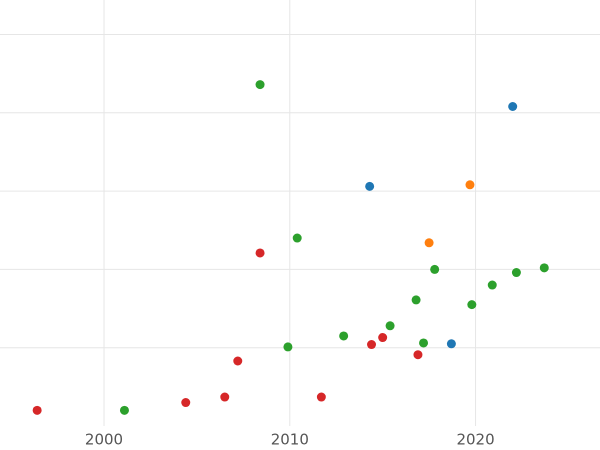 Image resolution: width=600 pixels, height=450 pixels. I want to click on x-tick-label: 2020, so click(475, 440).